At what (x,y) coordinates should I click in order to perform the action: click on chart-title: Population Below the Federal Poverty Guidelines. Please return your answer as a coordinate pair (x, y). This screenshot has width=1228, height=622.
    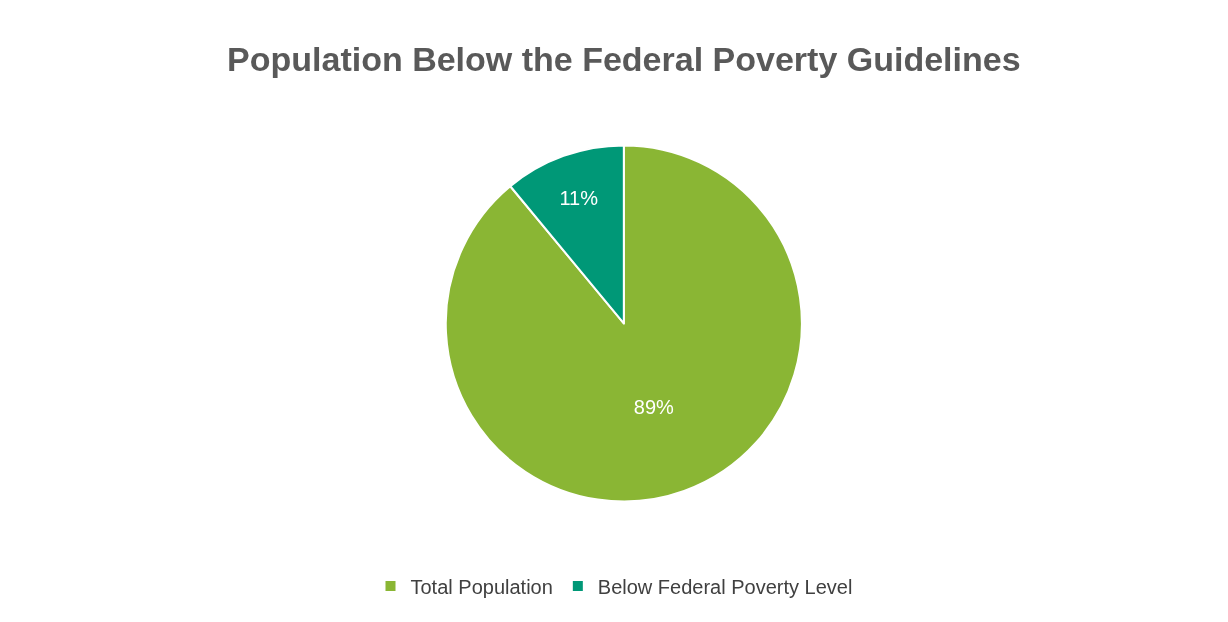
    Looking at the image, I should click on (624, 58).